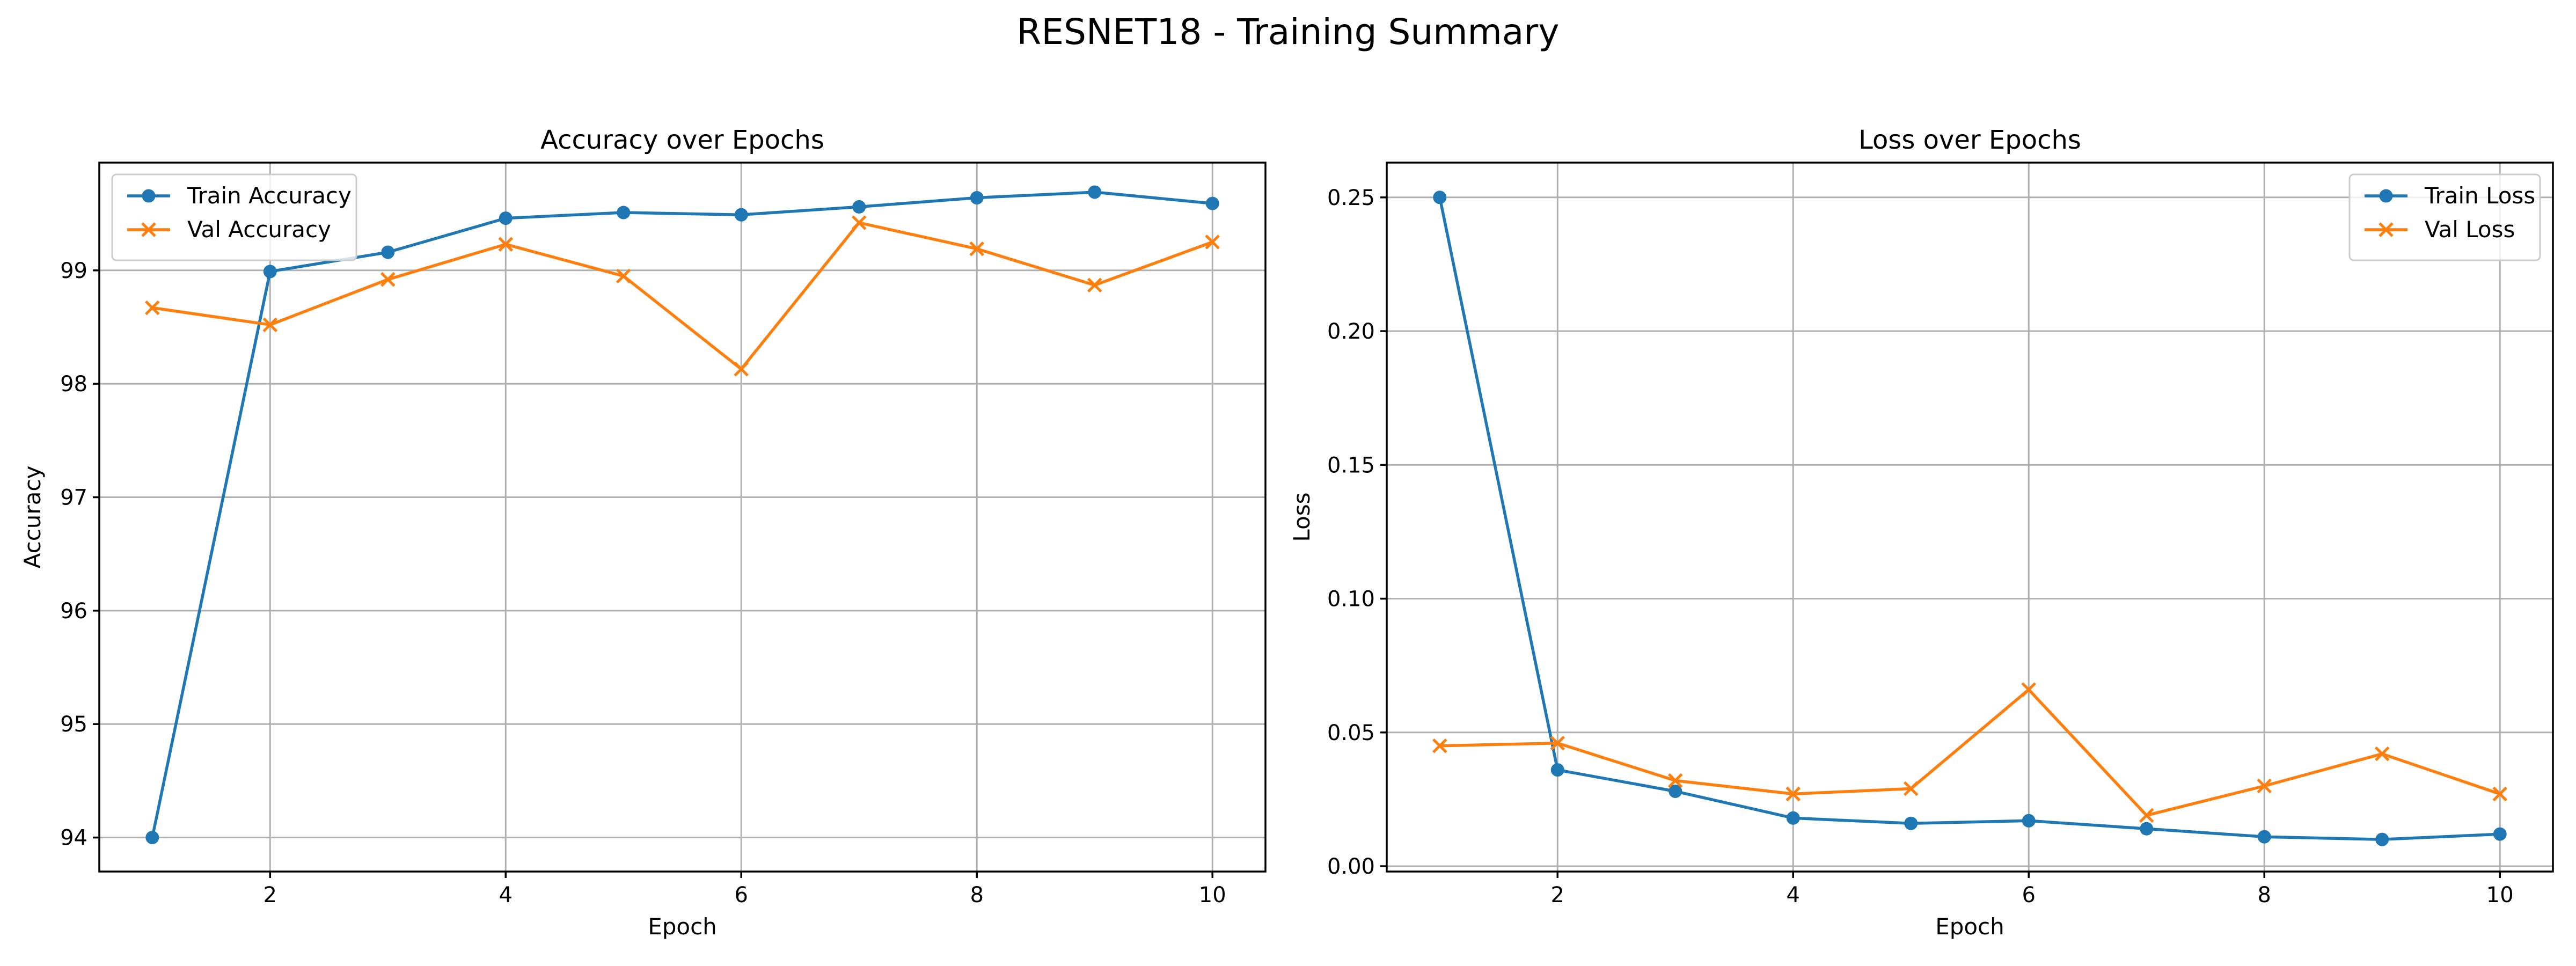  I want to click on accuracy-legend: Train Accuracy Val Accuracy, so click(234, 217).